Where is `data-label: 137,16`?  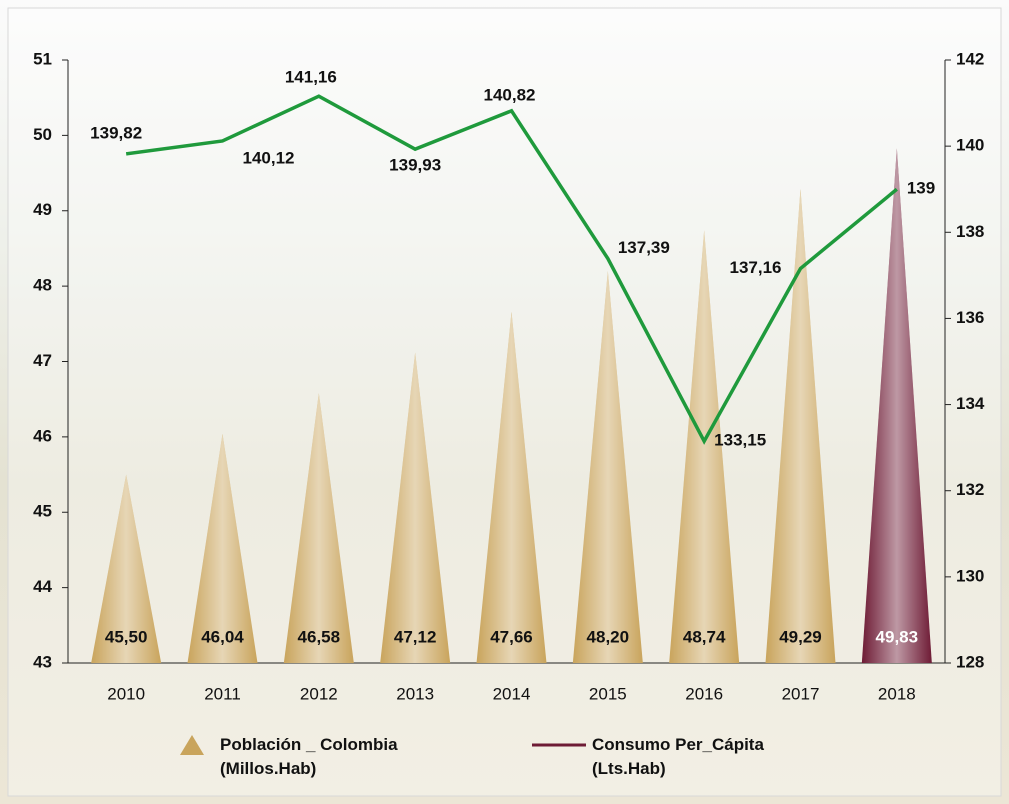
data-label: 137,16 is located at coordinates (756, 267).